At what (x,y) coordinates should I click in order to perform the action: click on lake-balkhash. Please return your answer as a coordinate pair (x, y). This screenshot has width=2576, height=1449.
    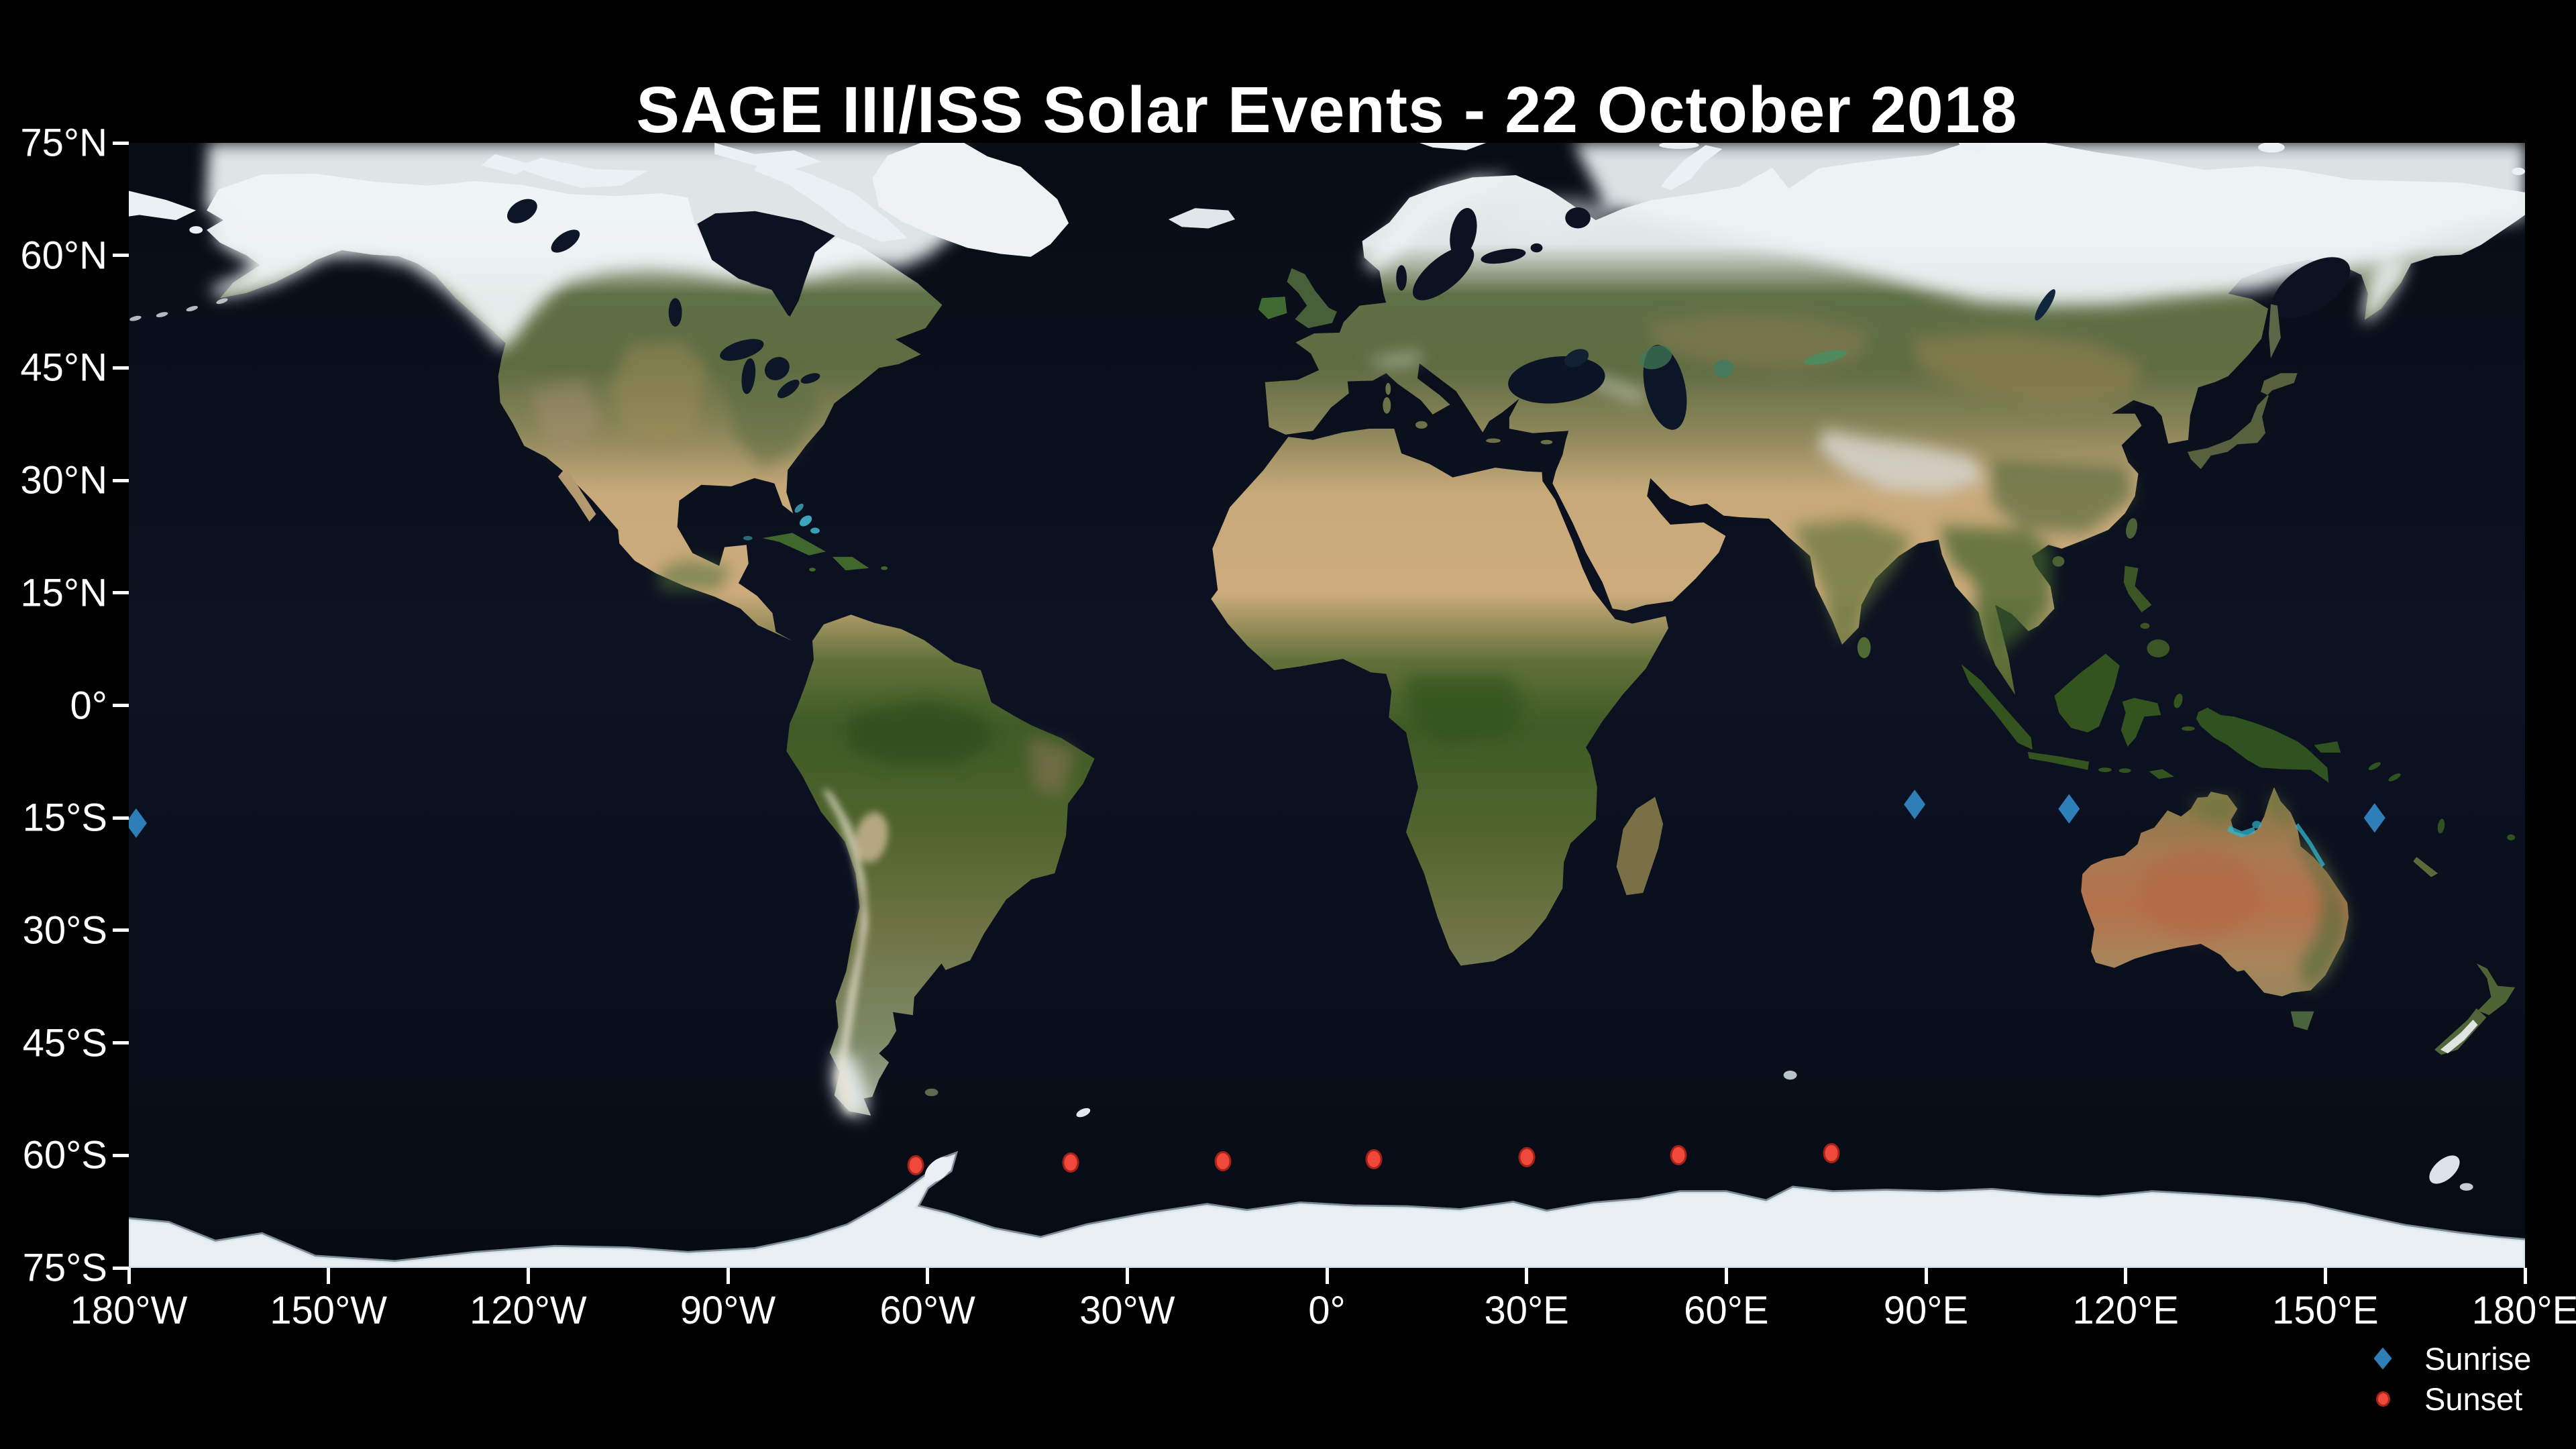
    Looking at the image, I should click on (1825, 357).